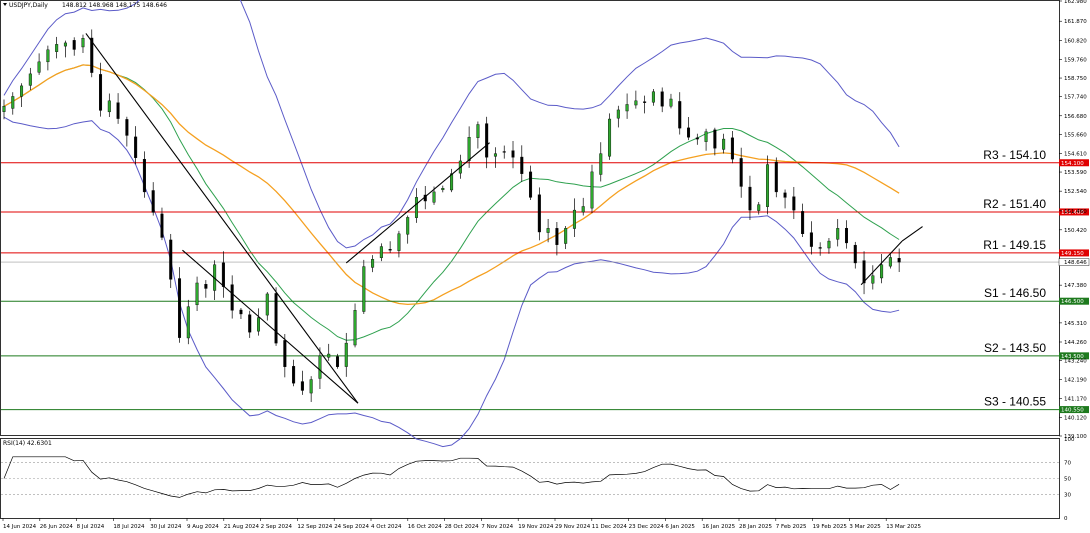 Image resolution: width=1090 pixels, height=533 pixels. Describe the element at coordinates (386, 527) in the screenshot. I see `x-tick-label: 4 Oct 2024` at that location.